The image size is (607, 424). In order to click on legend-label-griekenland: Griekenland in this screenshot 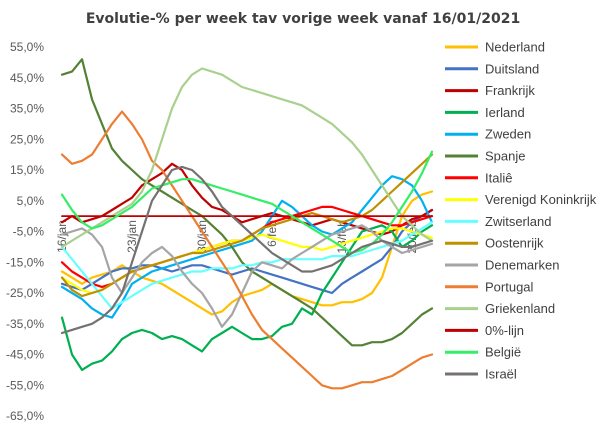, I will do `click(520, 308)`.